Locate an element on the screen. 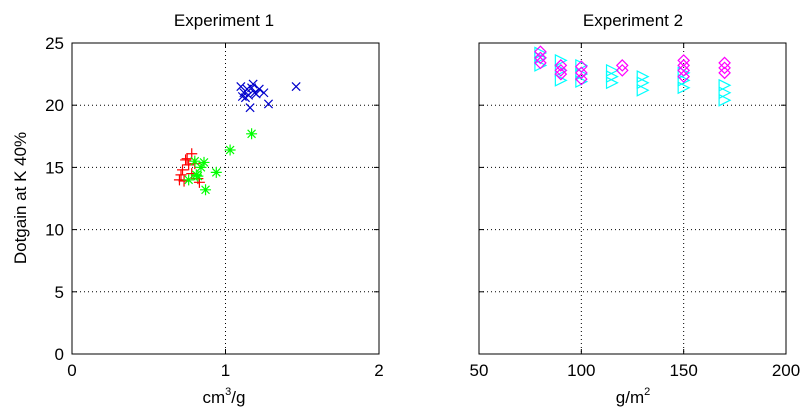 The width and height of the screenshot is (810, 418). x-tick-label: 0 is located at coordinates (71, 370).